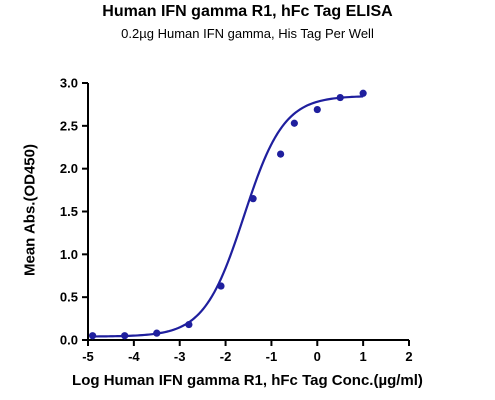  I want to click on x-tick-label: -5, so click(88, 356).